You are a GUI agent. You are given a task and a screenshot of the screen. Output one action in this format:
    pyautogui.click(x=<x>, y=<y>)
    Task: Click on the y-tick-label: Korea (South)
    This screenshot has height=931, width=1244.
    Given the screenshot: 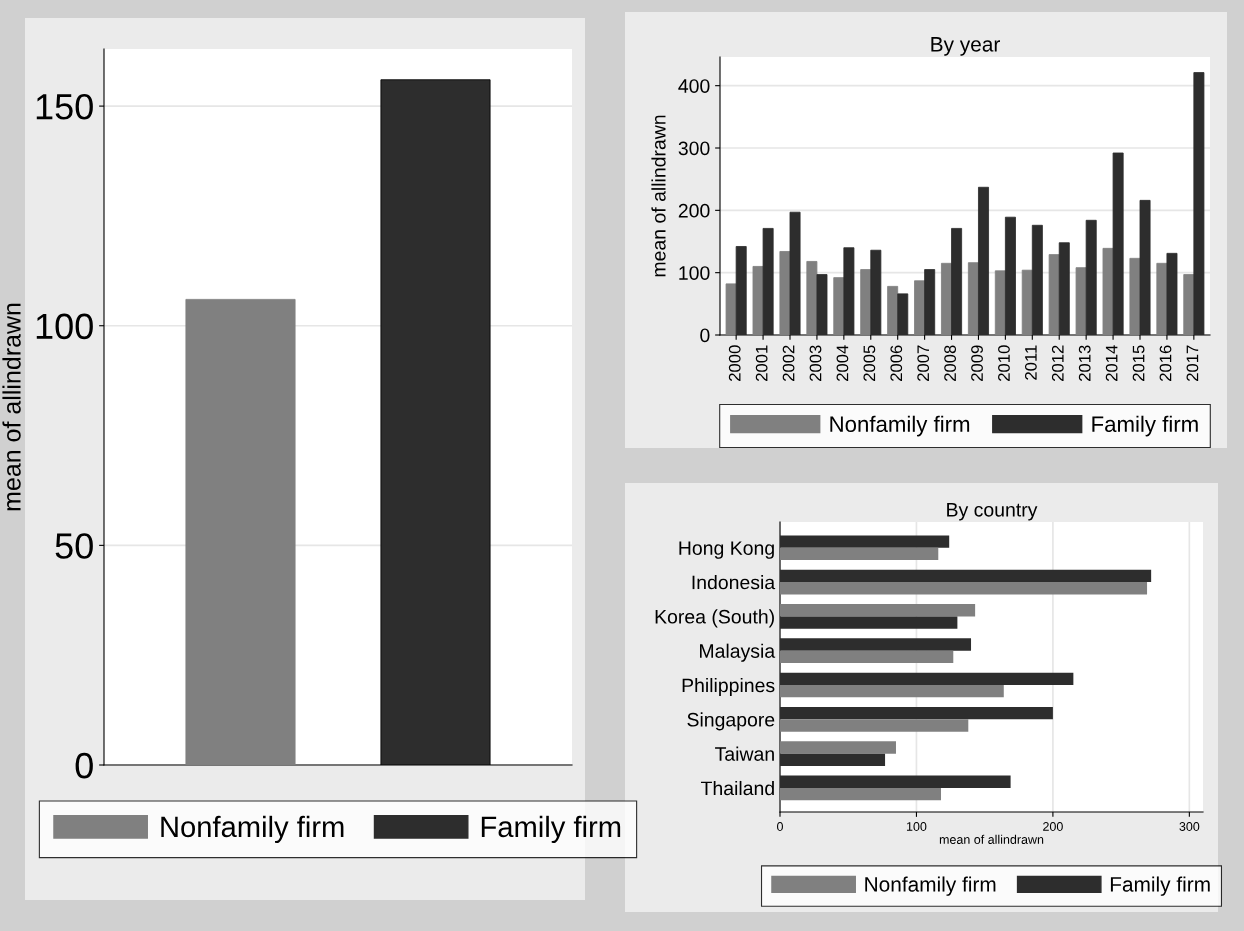 What is the action you would take?
    pyautogui.click(x=714, y=618)
    